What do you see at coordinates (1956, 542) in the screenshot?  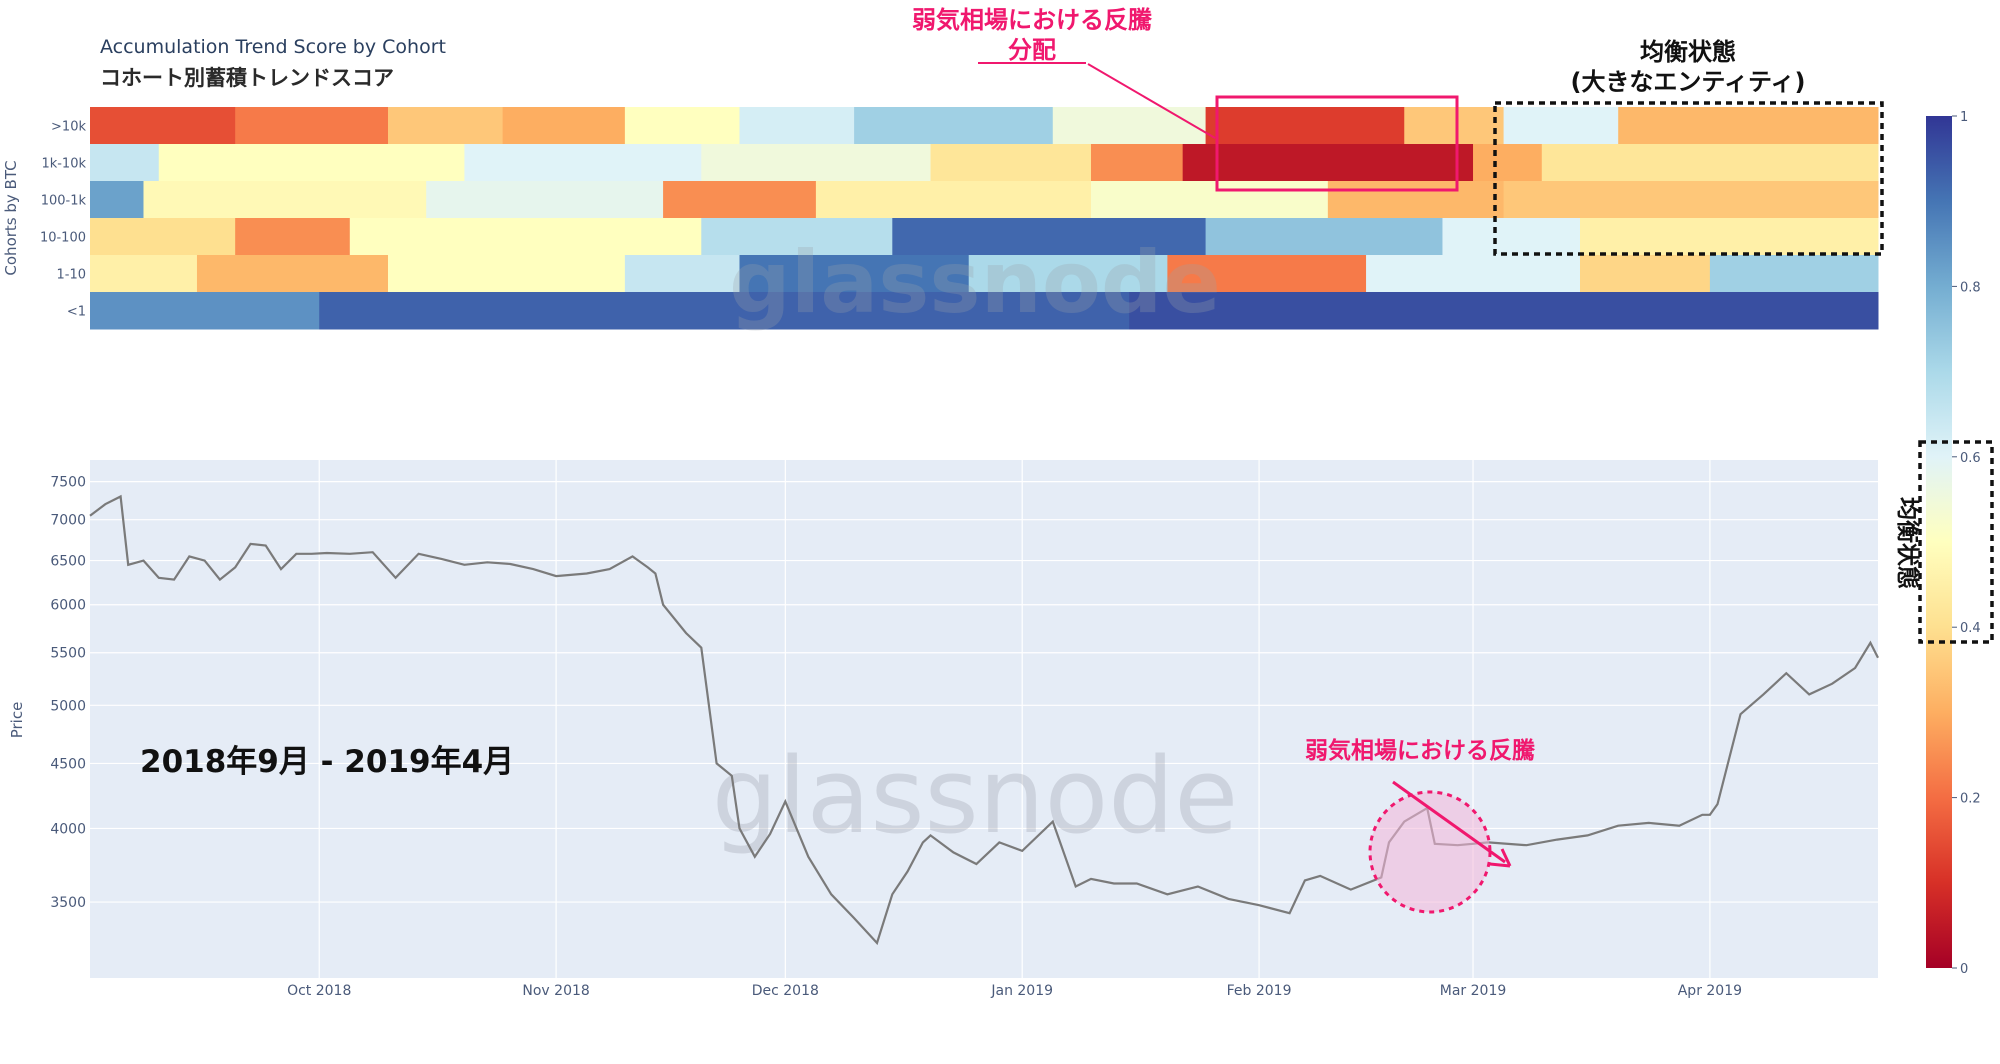 I see `annotation-colorbar-equilibrium-box` at bounding box center [1956, 542].